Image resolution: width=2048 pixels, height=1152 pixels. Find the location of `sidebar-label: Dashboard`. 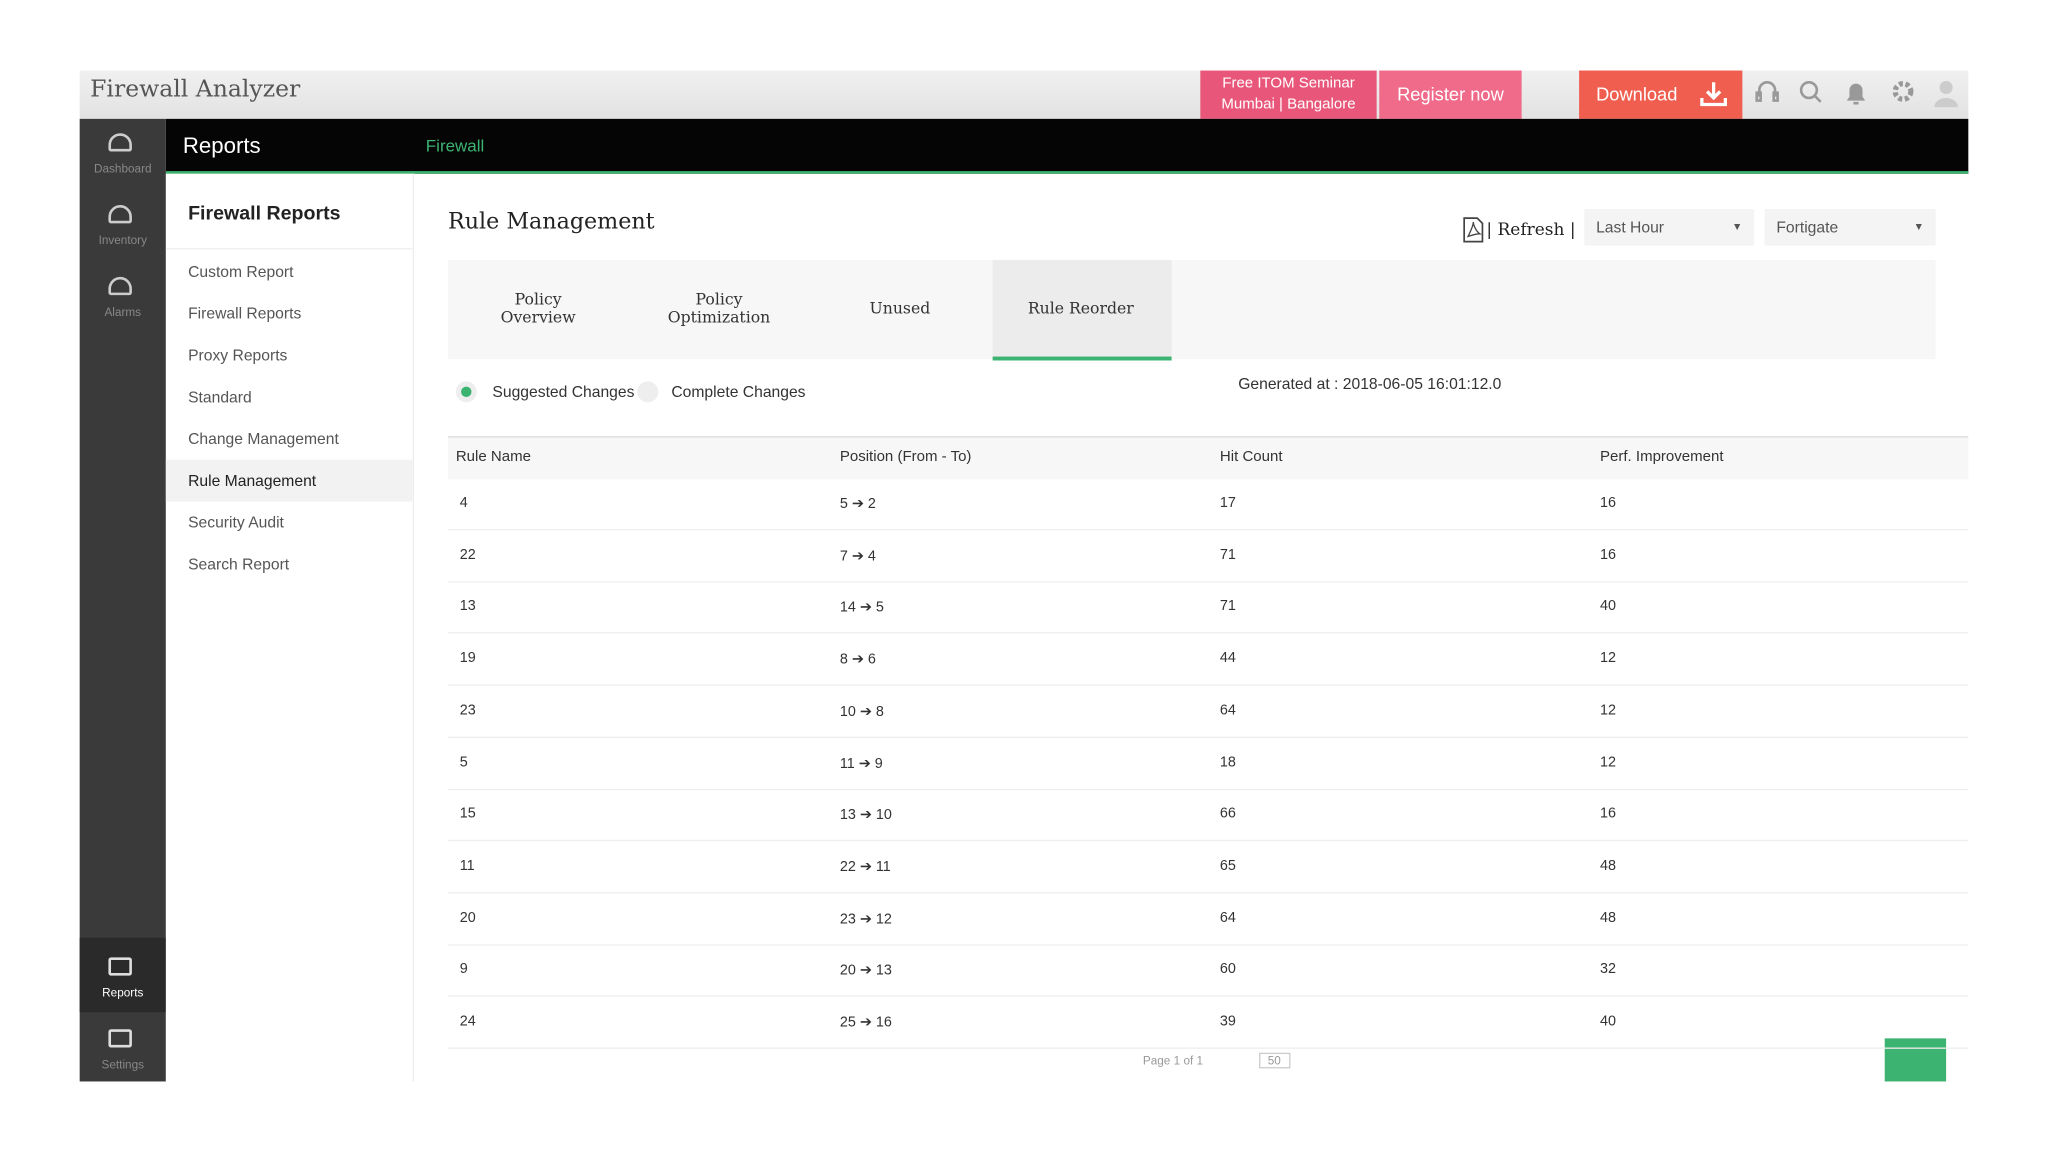

sidebar-label: Dashboard is located at coordinates (123, 168).